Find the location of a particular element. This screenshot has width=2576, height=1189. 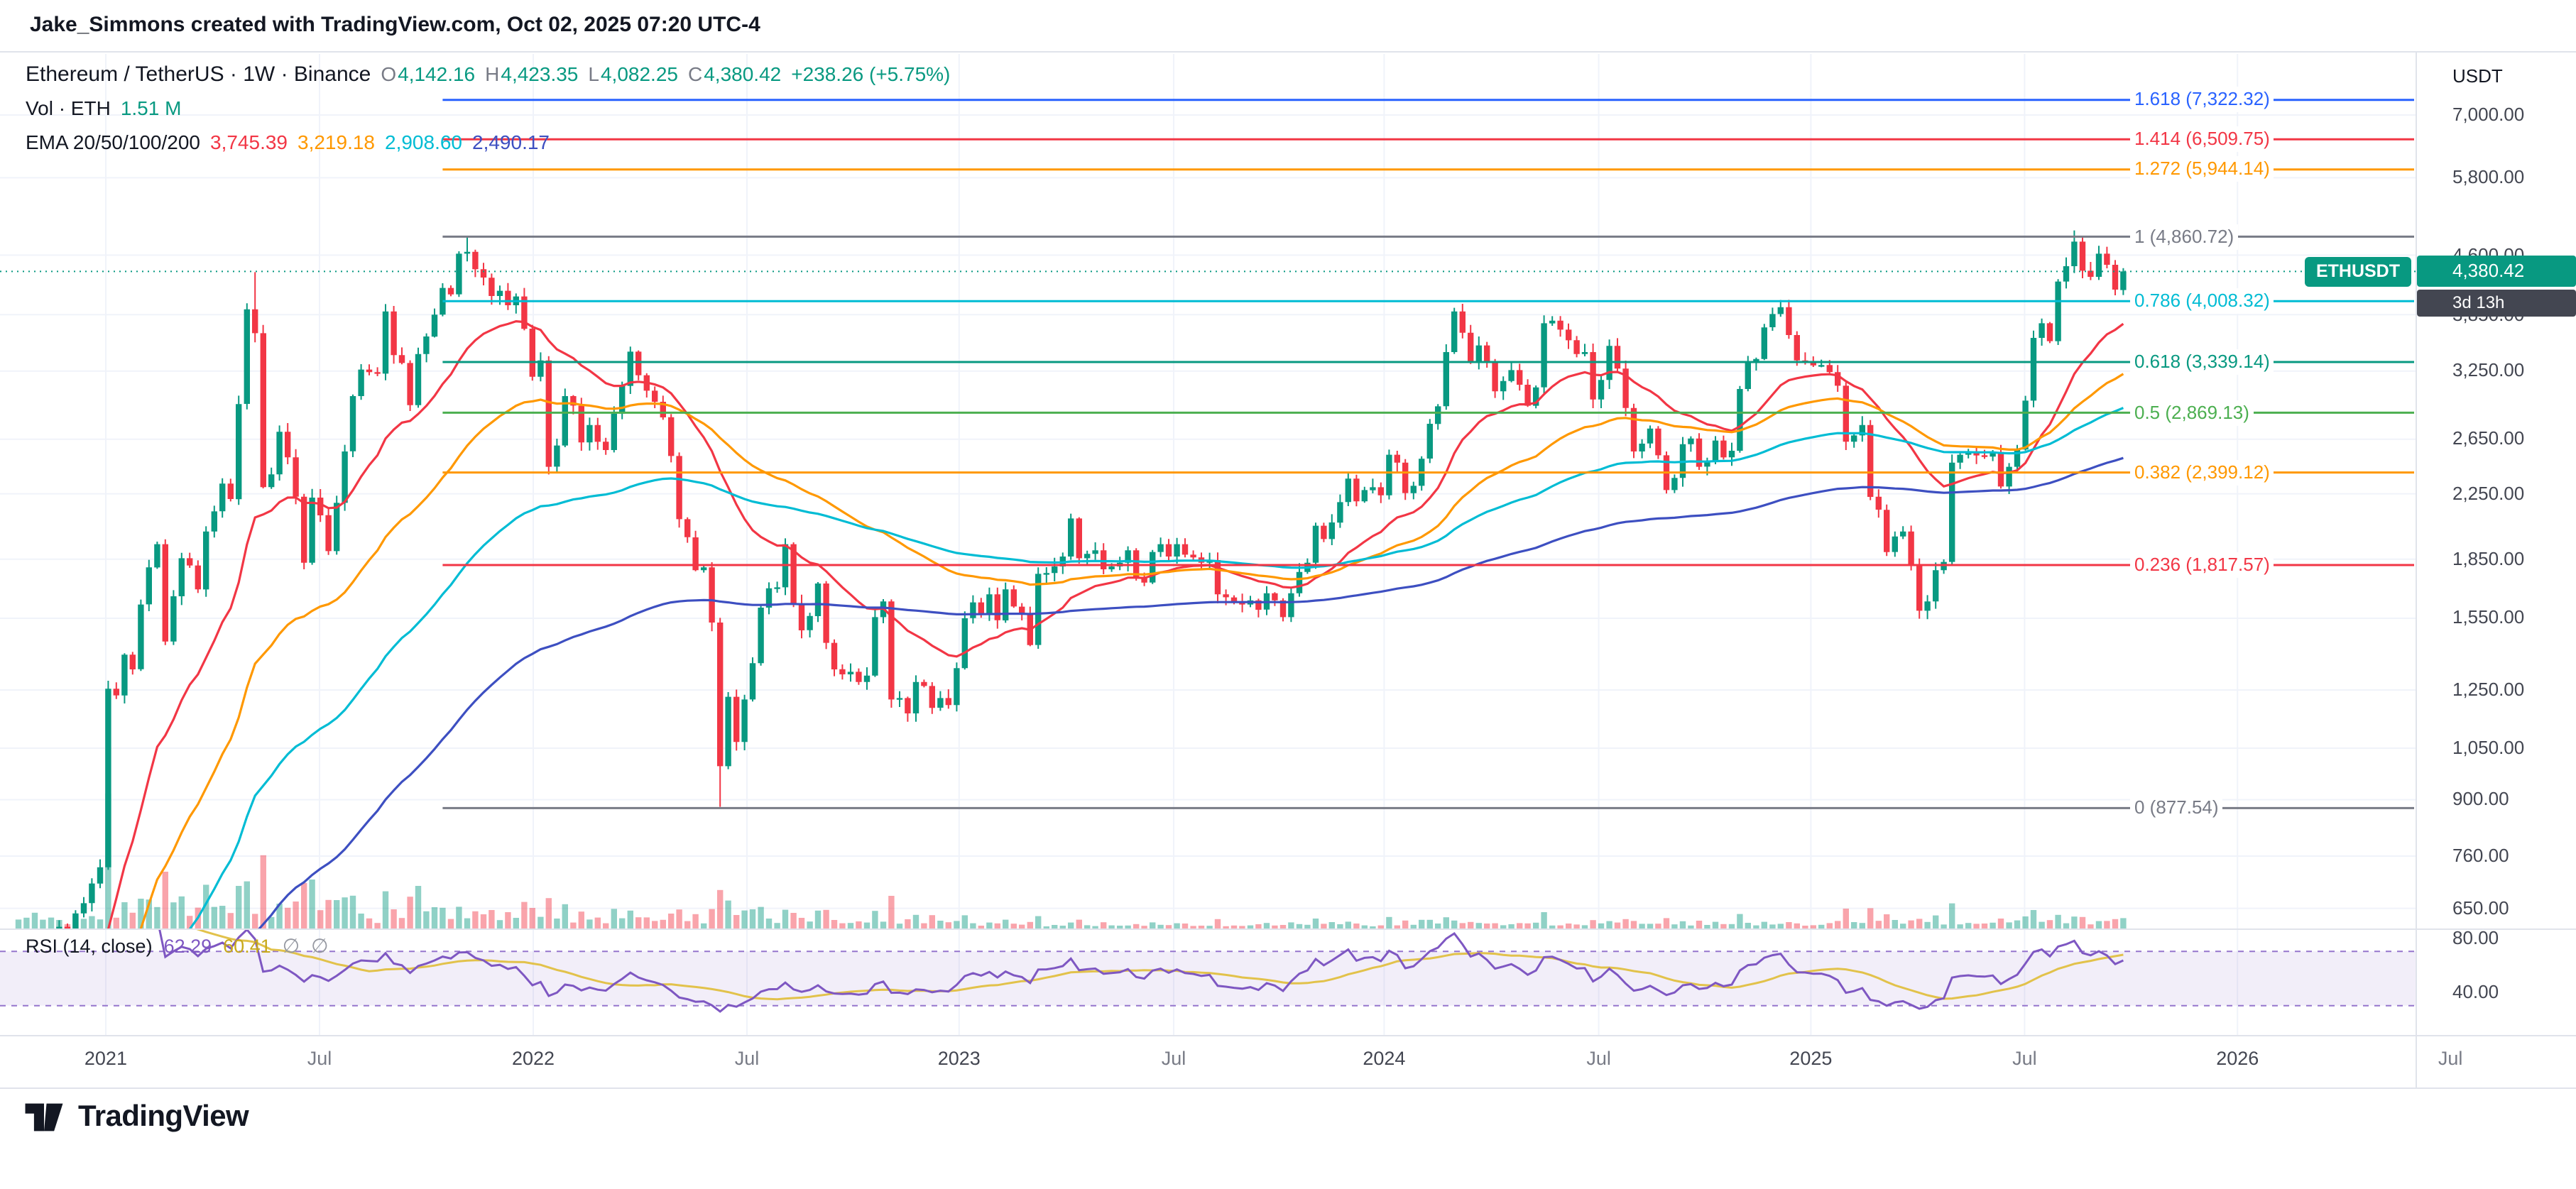

ema-label: EMA 20/50/100/200 is located at coordinates (113, 142).